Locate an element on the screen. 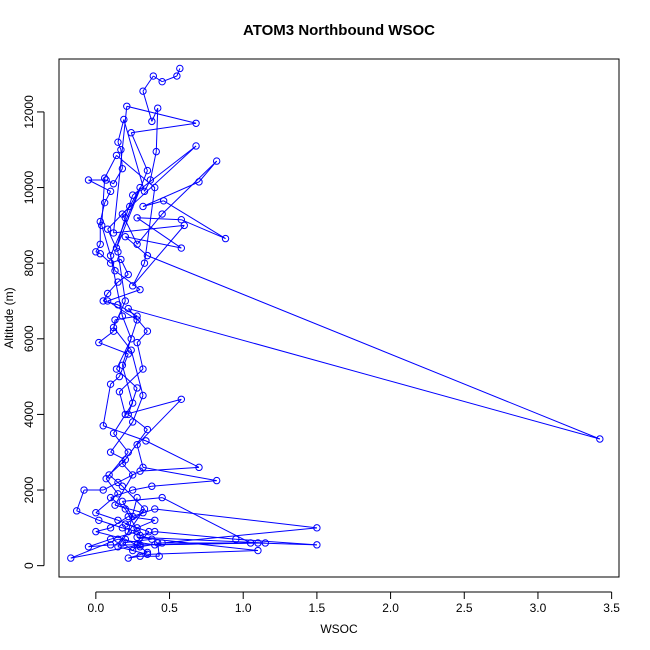 The image size is (650, 650). x-axis: 0.0 0.5 1.0 1.5 2.0 2.5 3.0 3.5 is located at coordinates (353, 603).